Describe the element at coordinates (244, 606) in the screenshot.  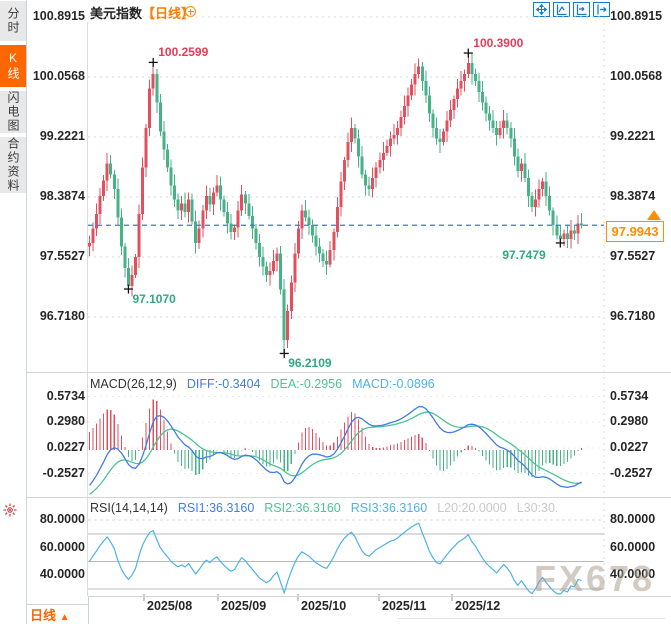
I see `x-axis-month-label: 2025/09` at that location.